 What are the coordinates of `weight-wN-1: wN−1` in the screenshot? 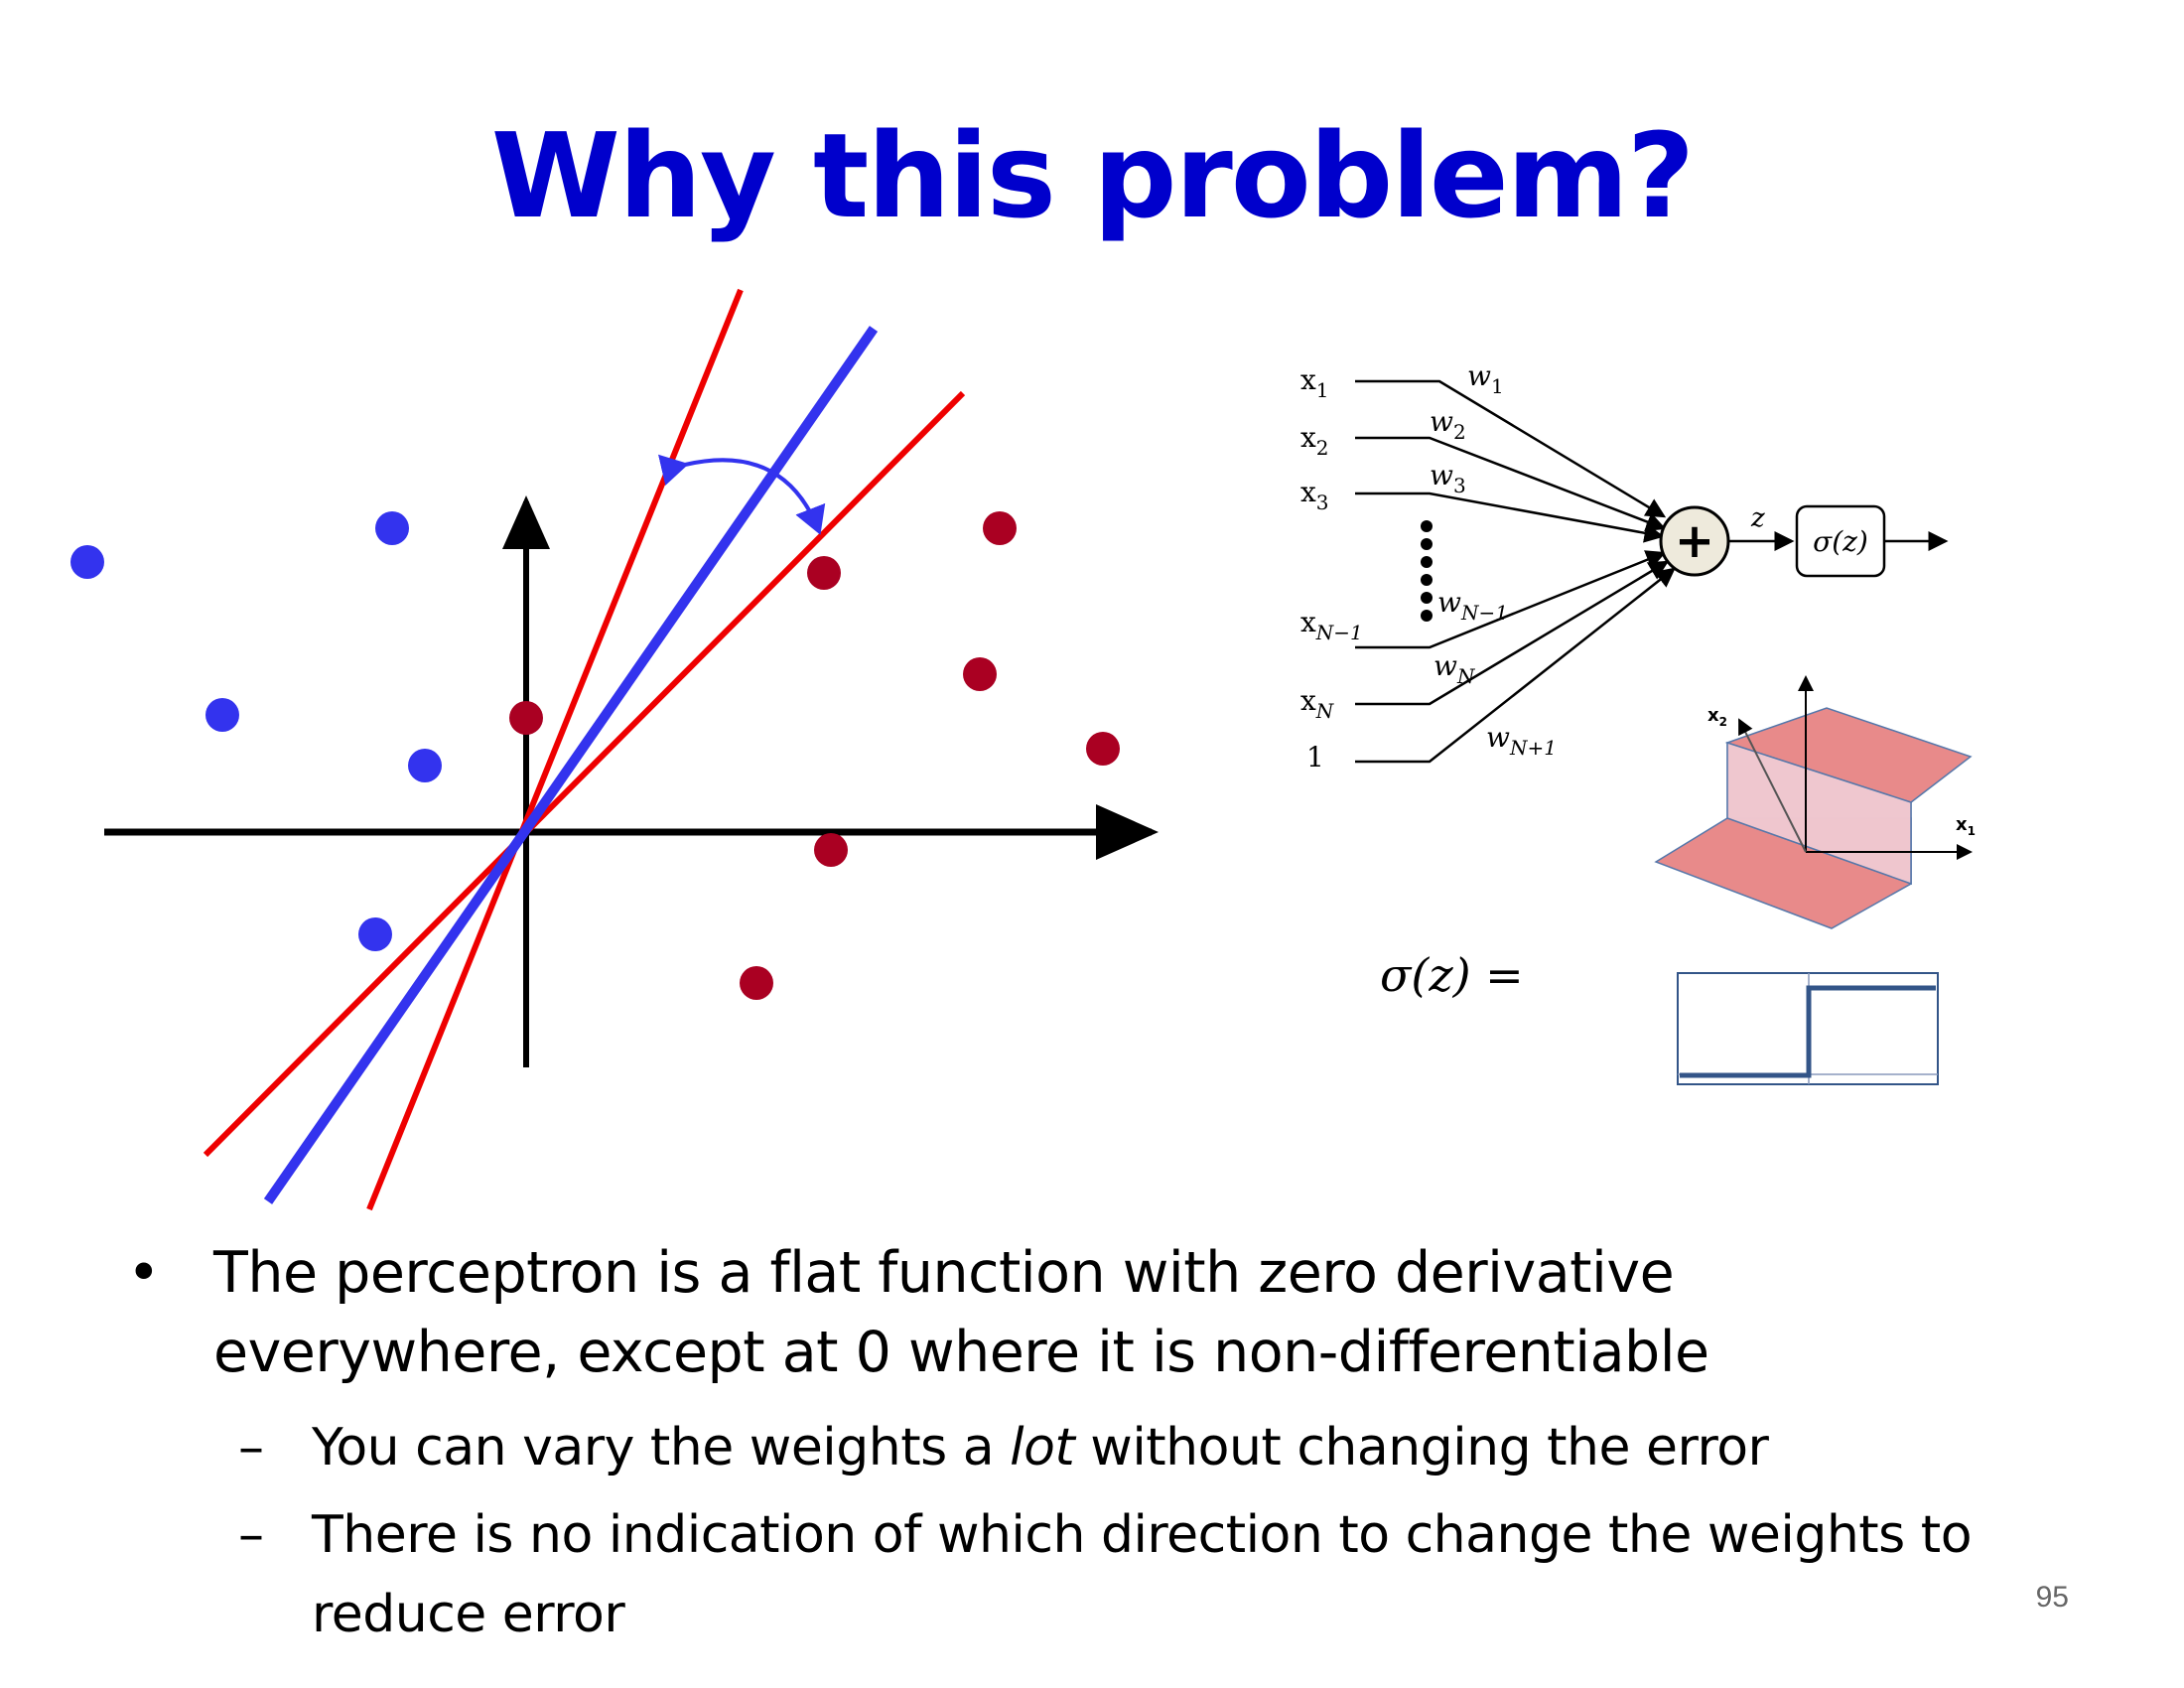 It's located at (1472, 605).